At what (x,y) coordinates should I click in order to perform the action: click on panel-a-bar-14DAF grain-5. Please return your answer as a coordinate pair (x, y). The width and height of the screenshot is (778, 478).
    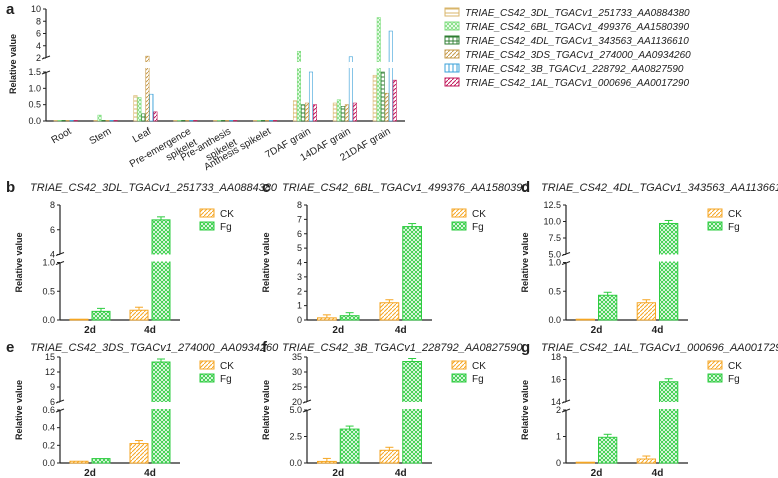
    Looking at the image, I should click on (354, 112).